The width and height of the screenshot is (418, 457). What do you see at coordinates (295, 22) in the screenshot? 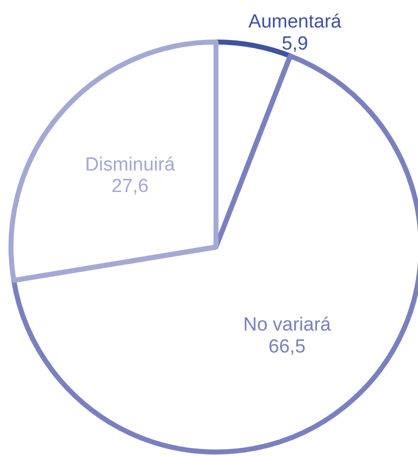
I see `slice-label: Aumentará` at bounding box center [295, 22].